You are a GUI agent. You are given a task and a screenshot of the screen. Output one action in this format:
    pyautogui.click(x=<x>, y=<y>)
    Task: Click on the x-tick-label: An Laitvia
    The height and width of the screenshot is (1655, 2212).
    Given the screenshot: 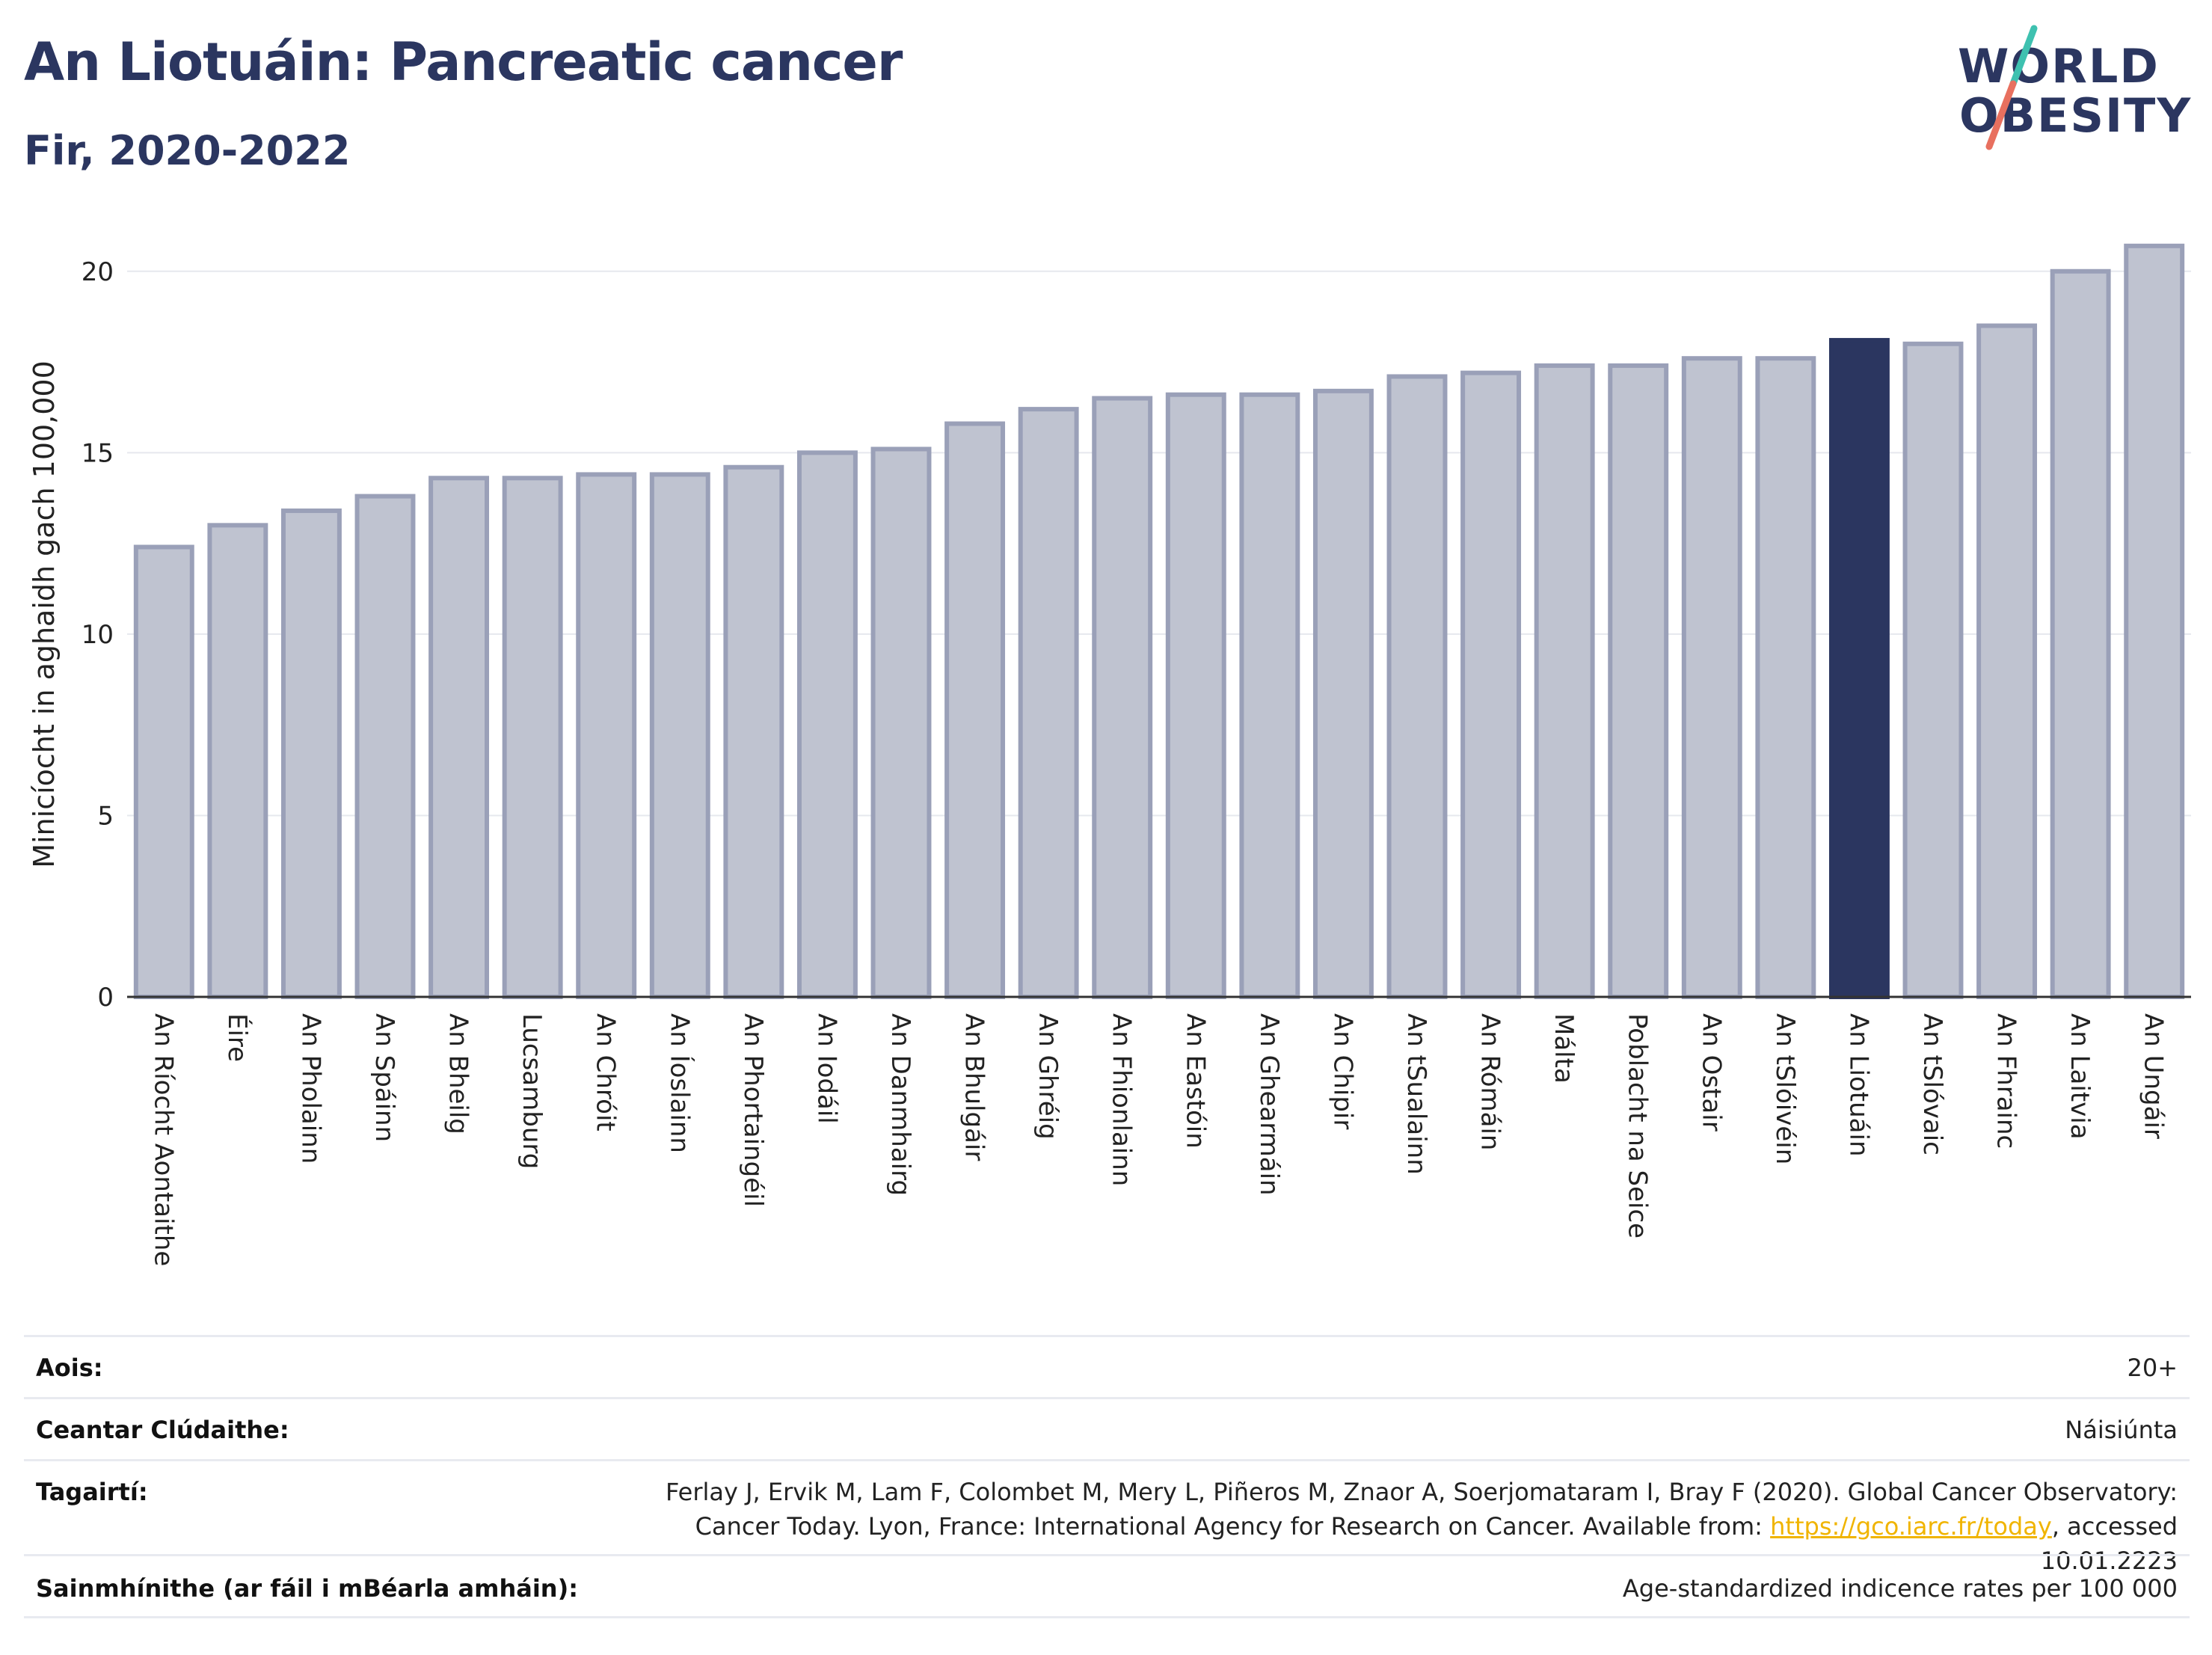 What is the action you would take?
    pyautogui.click(x=2080, y=1076)
    